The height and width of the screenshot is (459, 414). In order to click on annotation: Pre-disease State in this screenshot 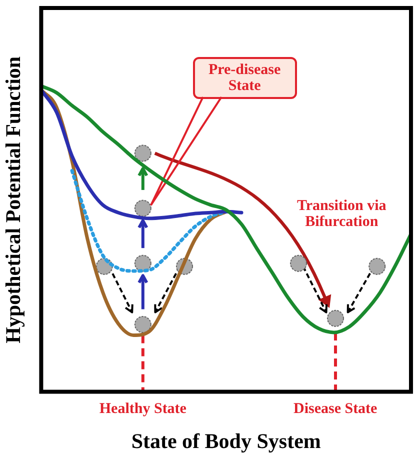, I will do `click(244, 78)`.